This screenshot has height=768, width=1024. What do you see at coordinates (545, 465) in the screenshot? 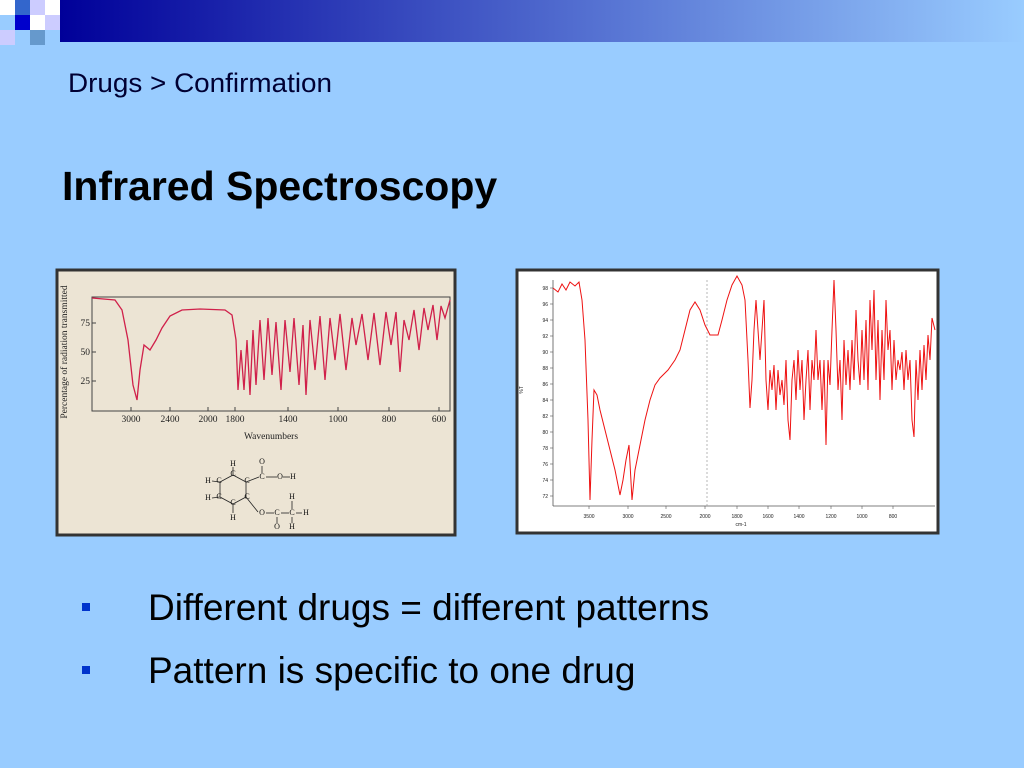
I see `y-tick-label: 76` at bounding box center [545, 465].